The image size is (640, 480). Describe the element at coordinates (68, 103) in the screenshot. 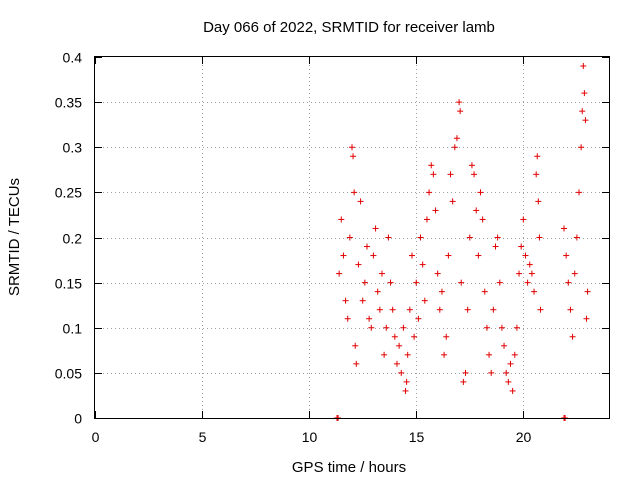

I see `y-tick-label: 0.35` at that location.